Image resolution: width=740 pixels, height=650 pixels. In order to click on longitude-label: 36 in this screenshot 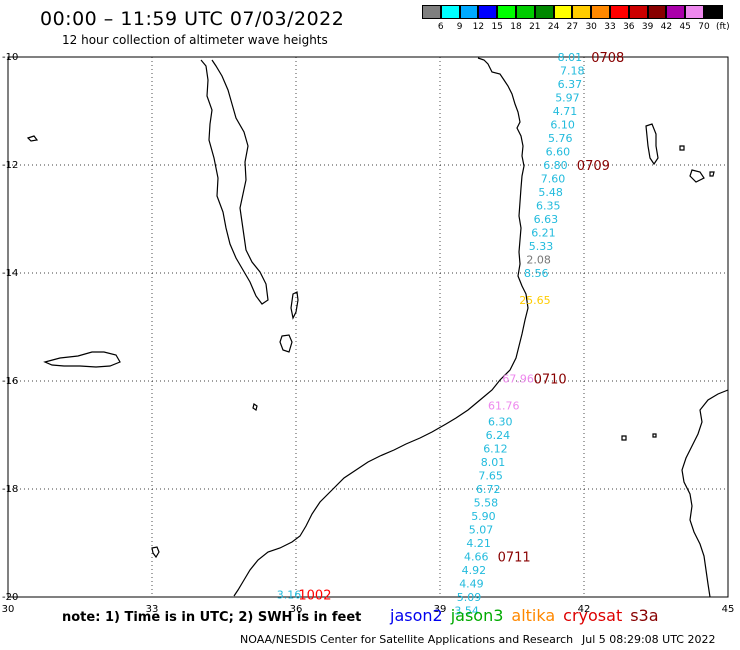, I will do `click(296, 609)`.